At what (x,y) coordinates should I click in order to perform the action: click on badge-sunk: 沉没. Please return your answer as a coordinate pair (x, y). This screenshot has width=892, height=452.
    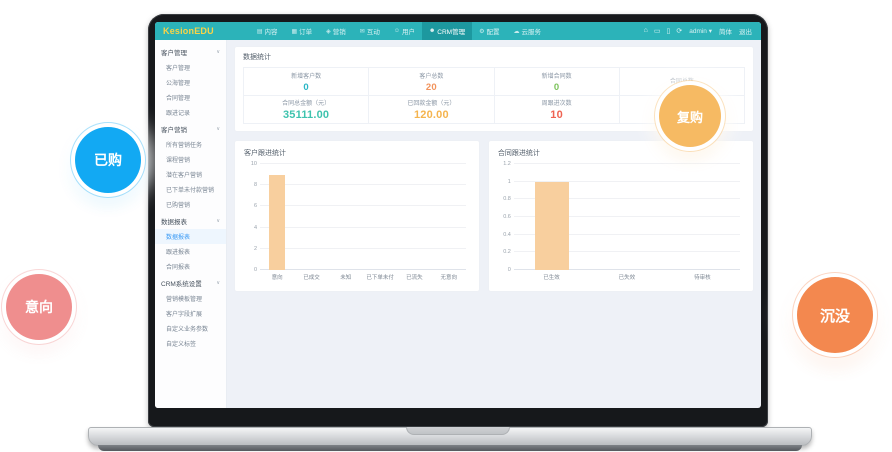
    Looking at the image, I should click on (835, 315).